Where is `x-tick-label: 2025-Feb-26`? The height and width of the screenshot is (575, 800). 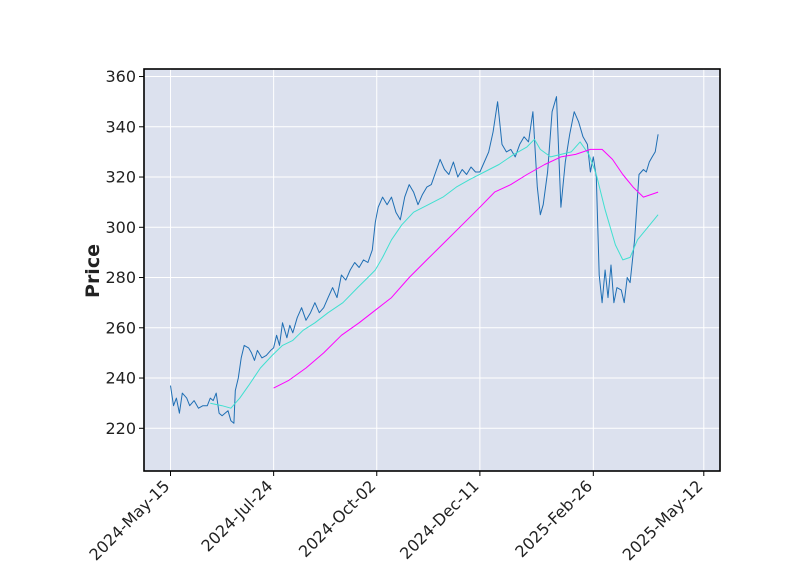
x-tick-label: 2025-Feb-26 is located at coordinates (553, 518).